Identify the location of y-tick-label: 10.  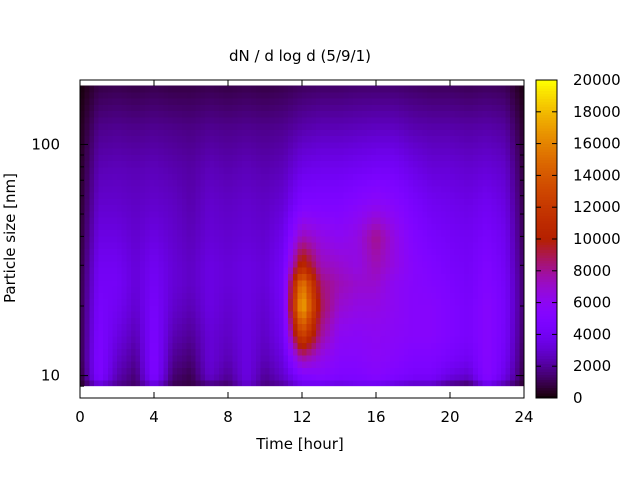
(50, 376).